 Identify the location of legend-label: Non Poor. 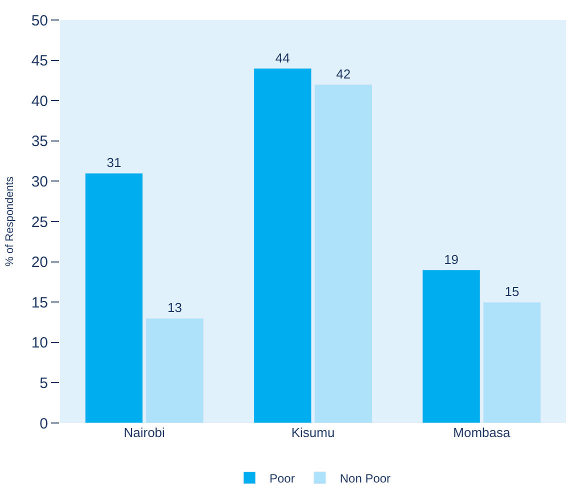
(365, 478).